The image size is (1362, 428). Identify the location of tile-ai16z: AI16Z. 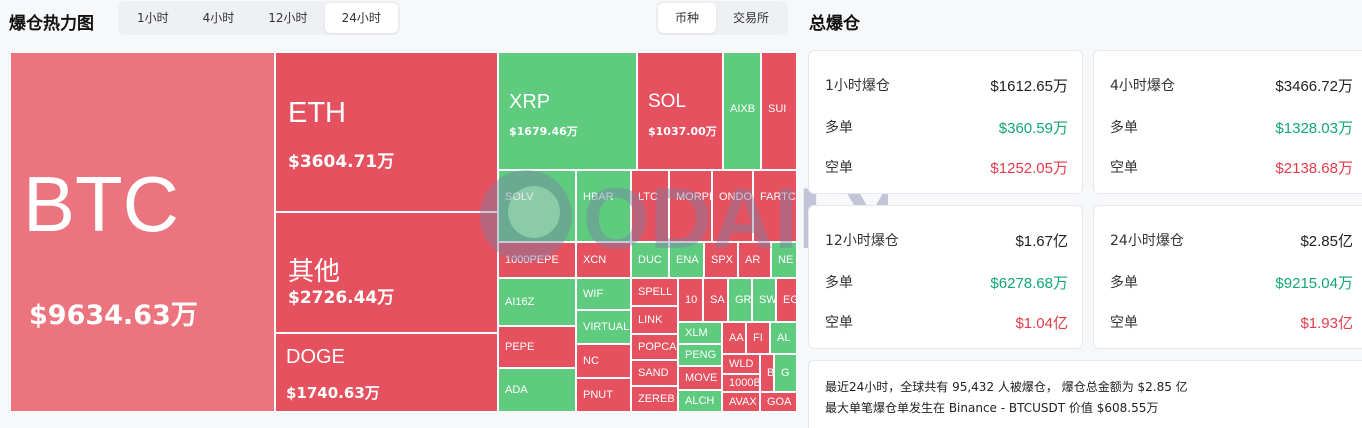
(537, 302).